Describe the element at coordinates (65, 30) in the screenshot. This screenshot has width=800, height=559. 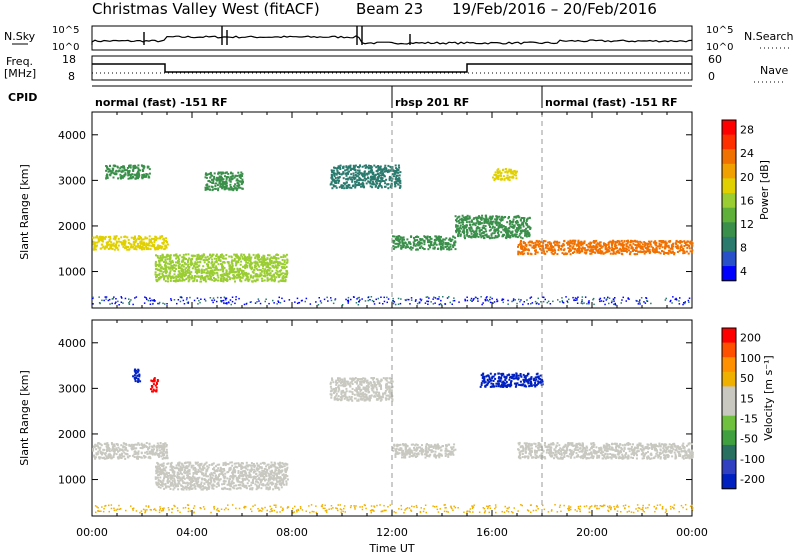
I see `noise-left-tick-top: 10^5` at that location.